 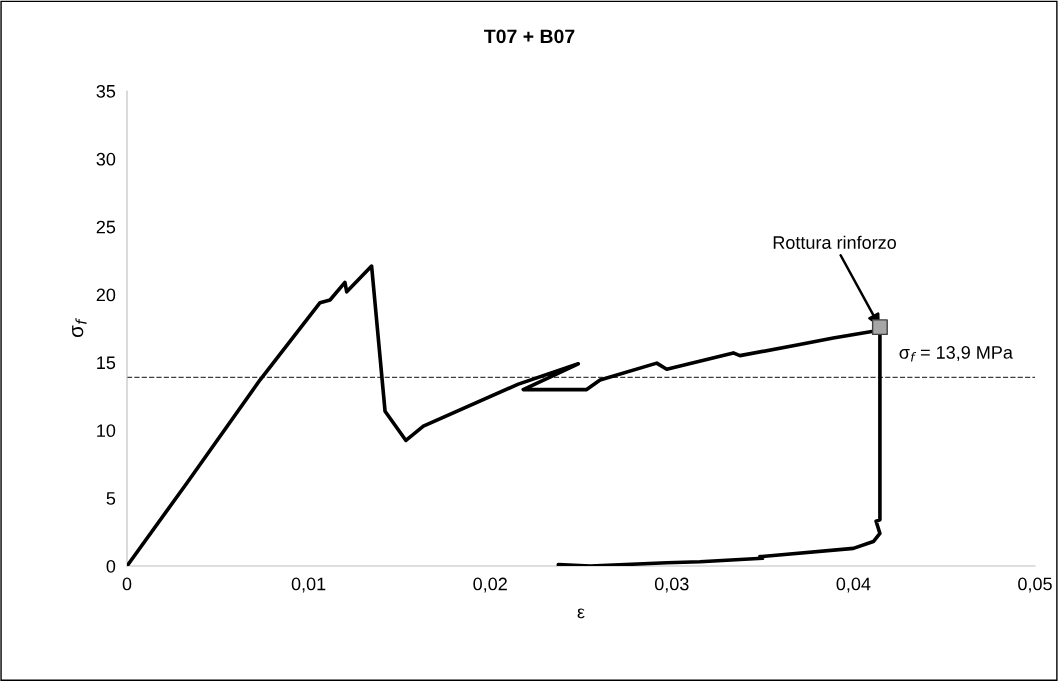 What do you see at coordinates (834, 242) in the screenshot?
I see `annotation: Rottura rinforzo` at bounding box center [834, 242].